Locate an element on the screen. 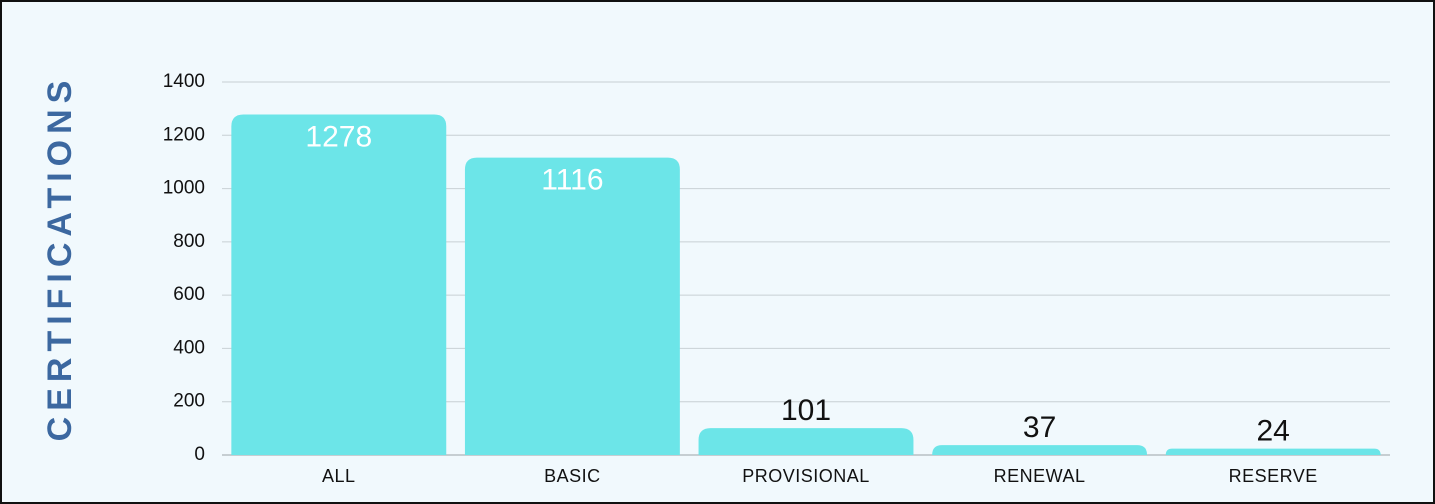 This screenshot has width=1435, height=504. x-tick-label: PROVISIONAL is located at coordinates (806, 476).